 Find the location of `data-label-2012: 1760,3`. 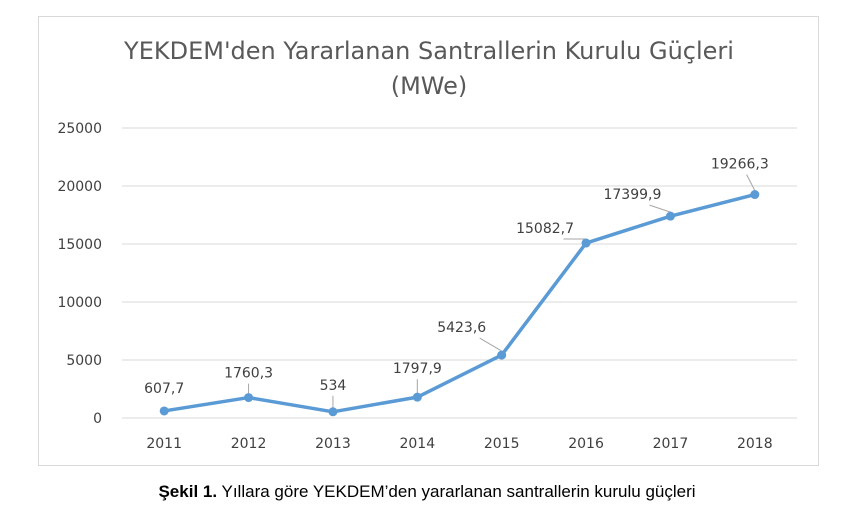

data-label-2012: 1760,3 is located at coordinates (248, 374).